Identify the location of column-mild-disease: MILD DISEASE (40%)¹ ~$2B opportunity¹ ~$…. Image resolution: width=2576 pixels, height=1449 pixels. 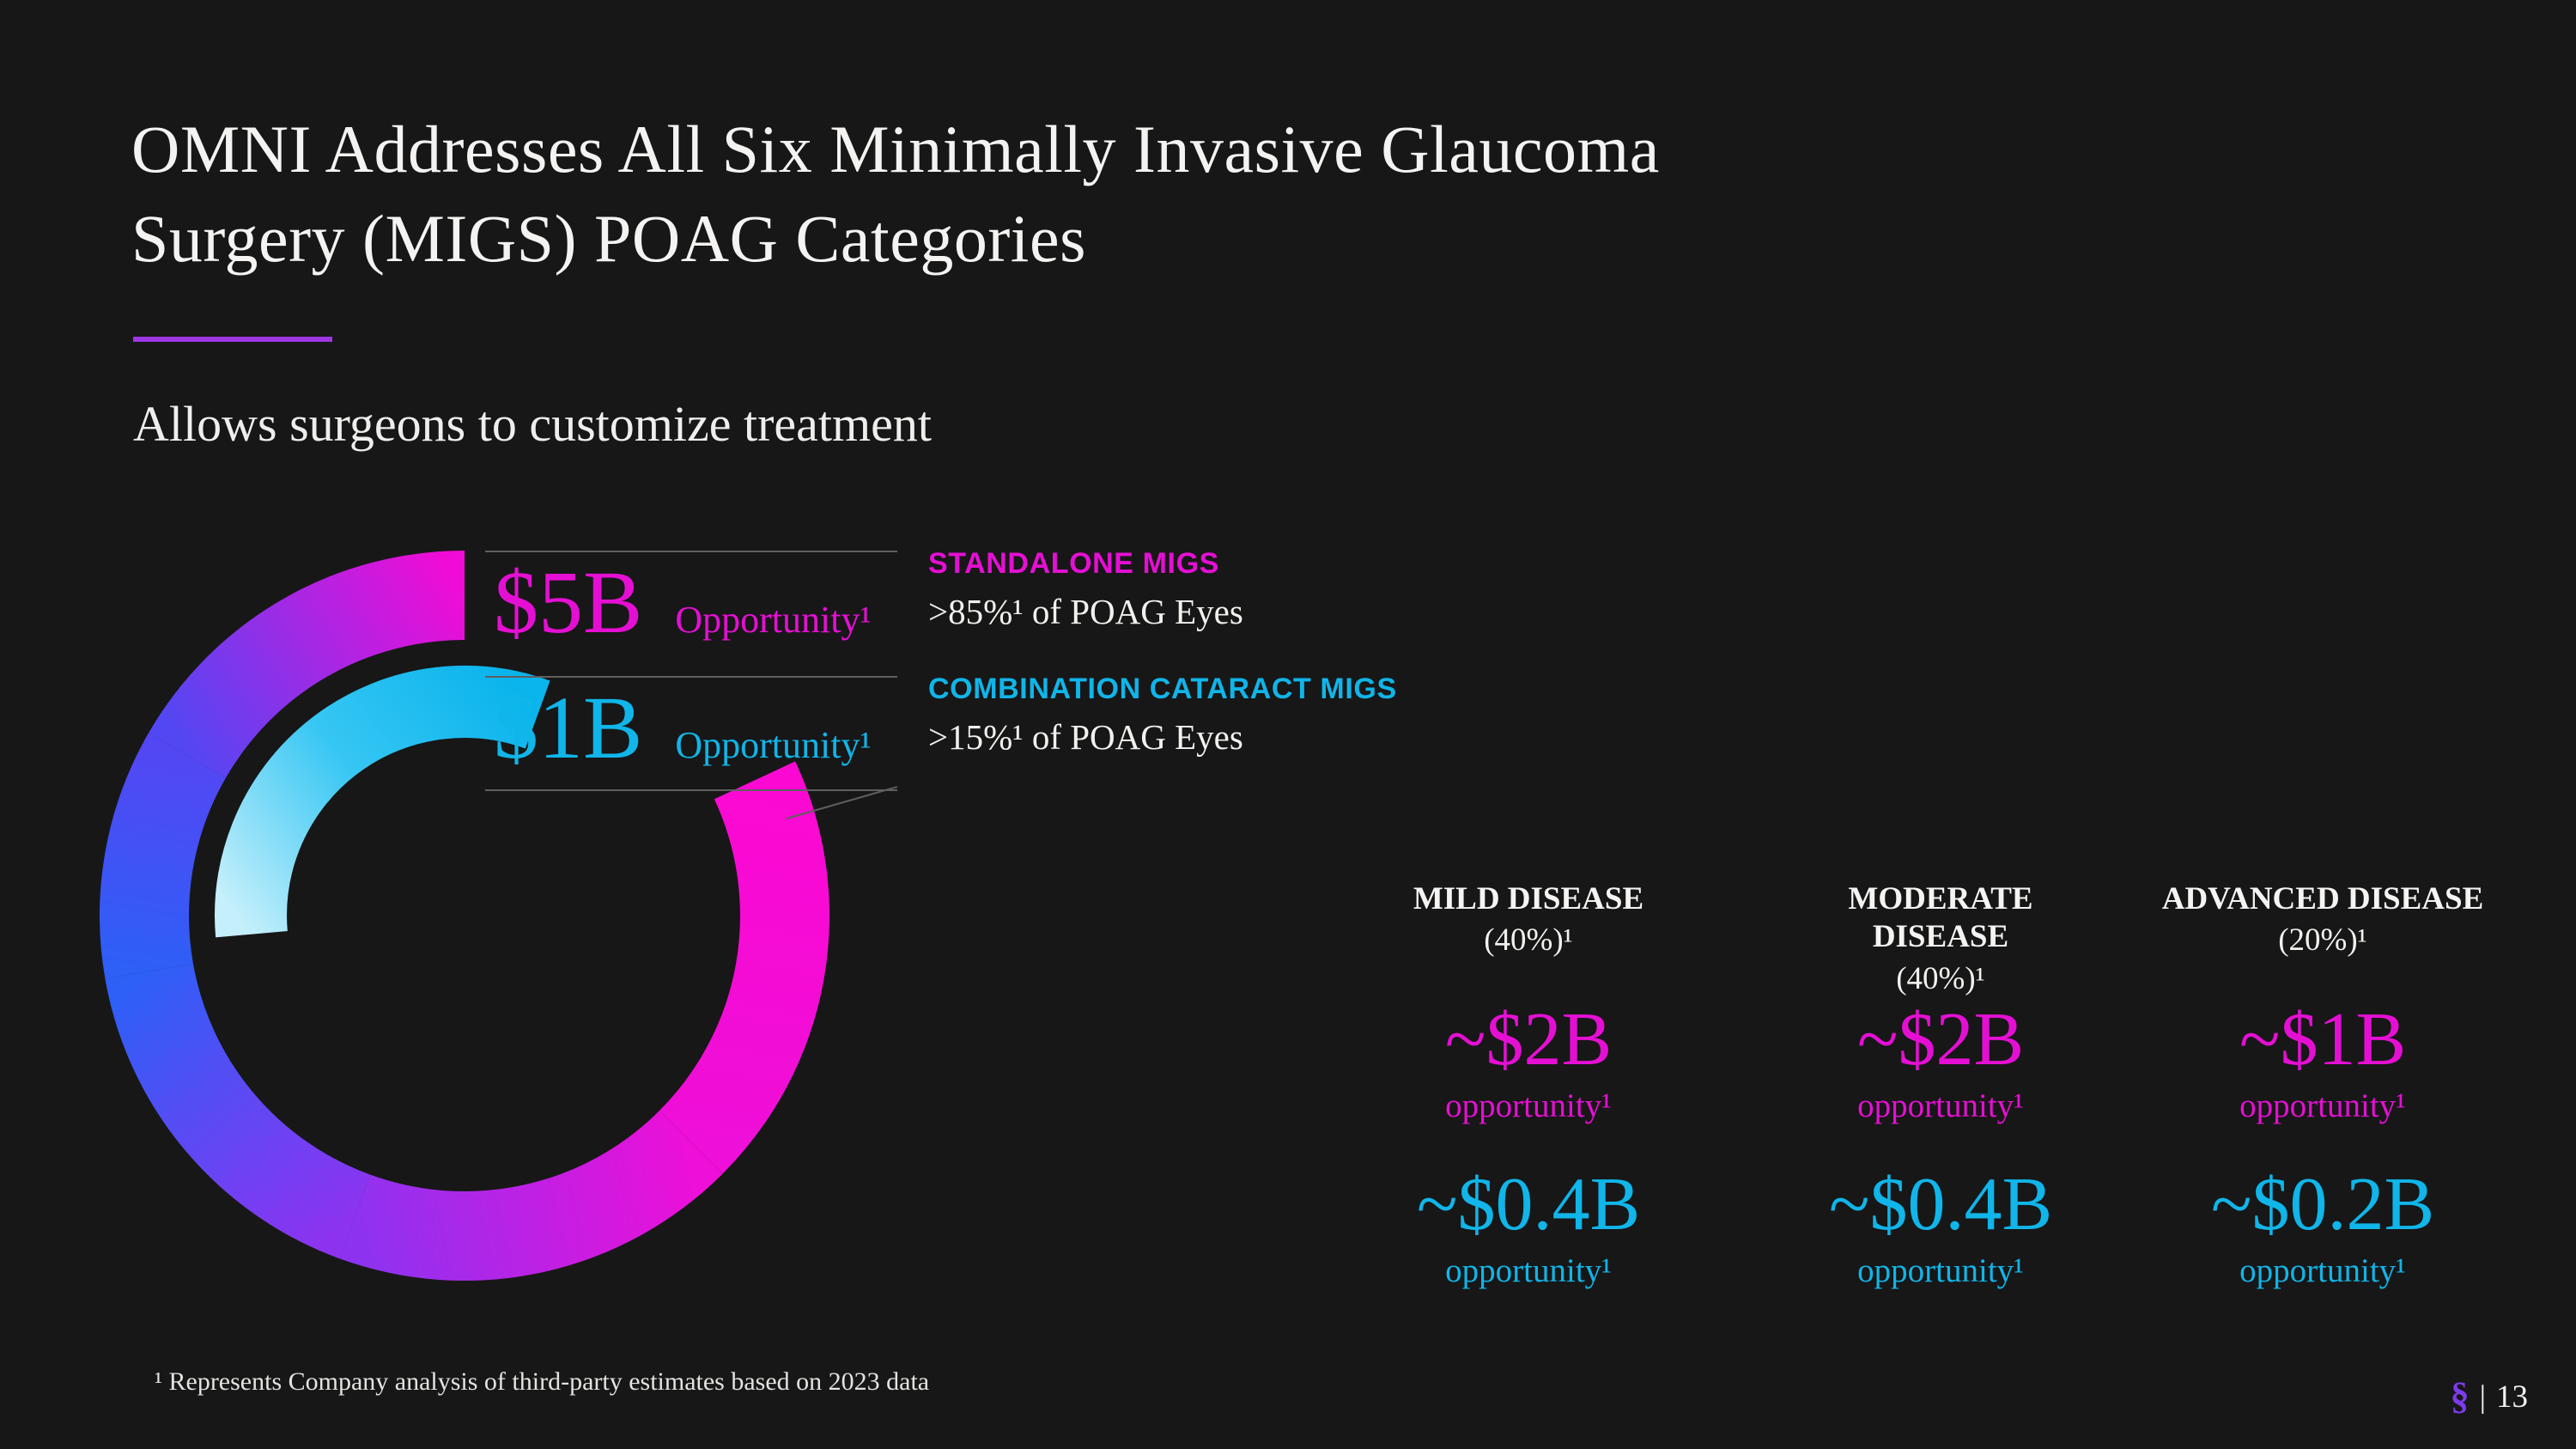
(1528, 1105).